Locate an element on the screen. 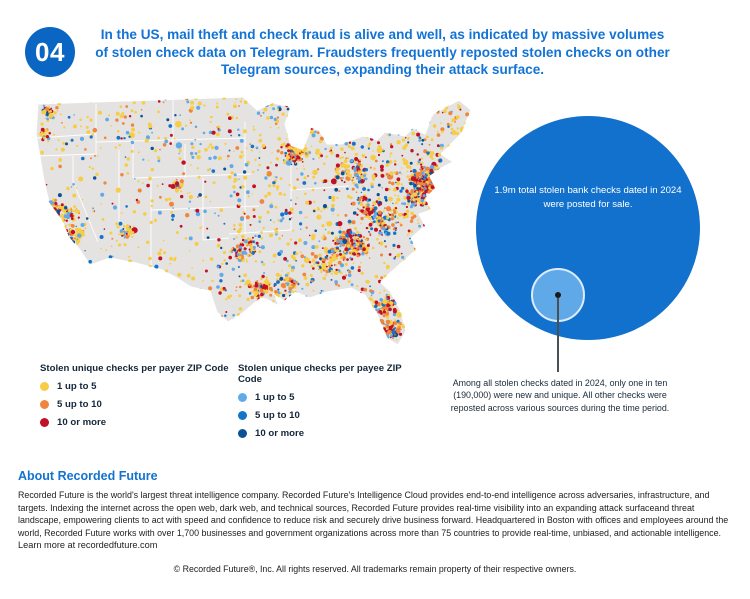  page-number: 04 is located at coordinates (50, 51).